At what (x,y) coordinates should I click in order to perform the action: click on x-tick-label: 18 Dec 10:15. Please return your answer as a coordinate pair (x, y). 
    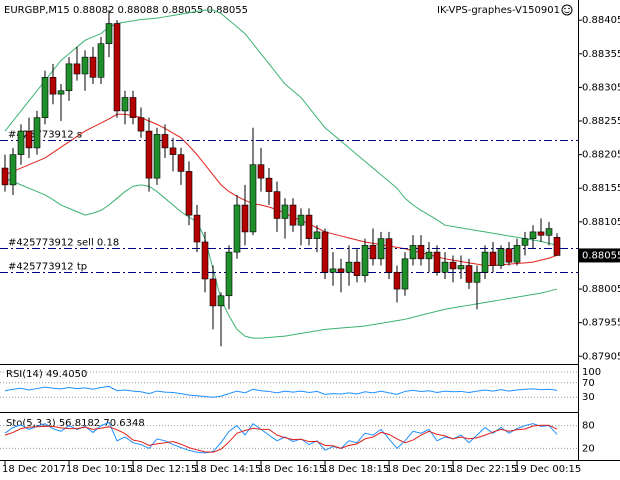
    Looking at the image, I should click on (99, 469).